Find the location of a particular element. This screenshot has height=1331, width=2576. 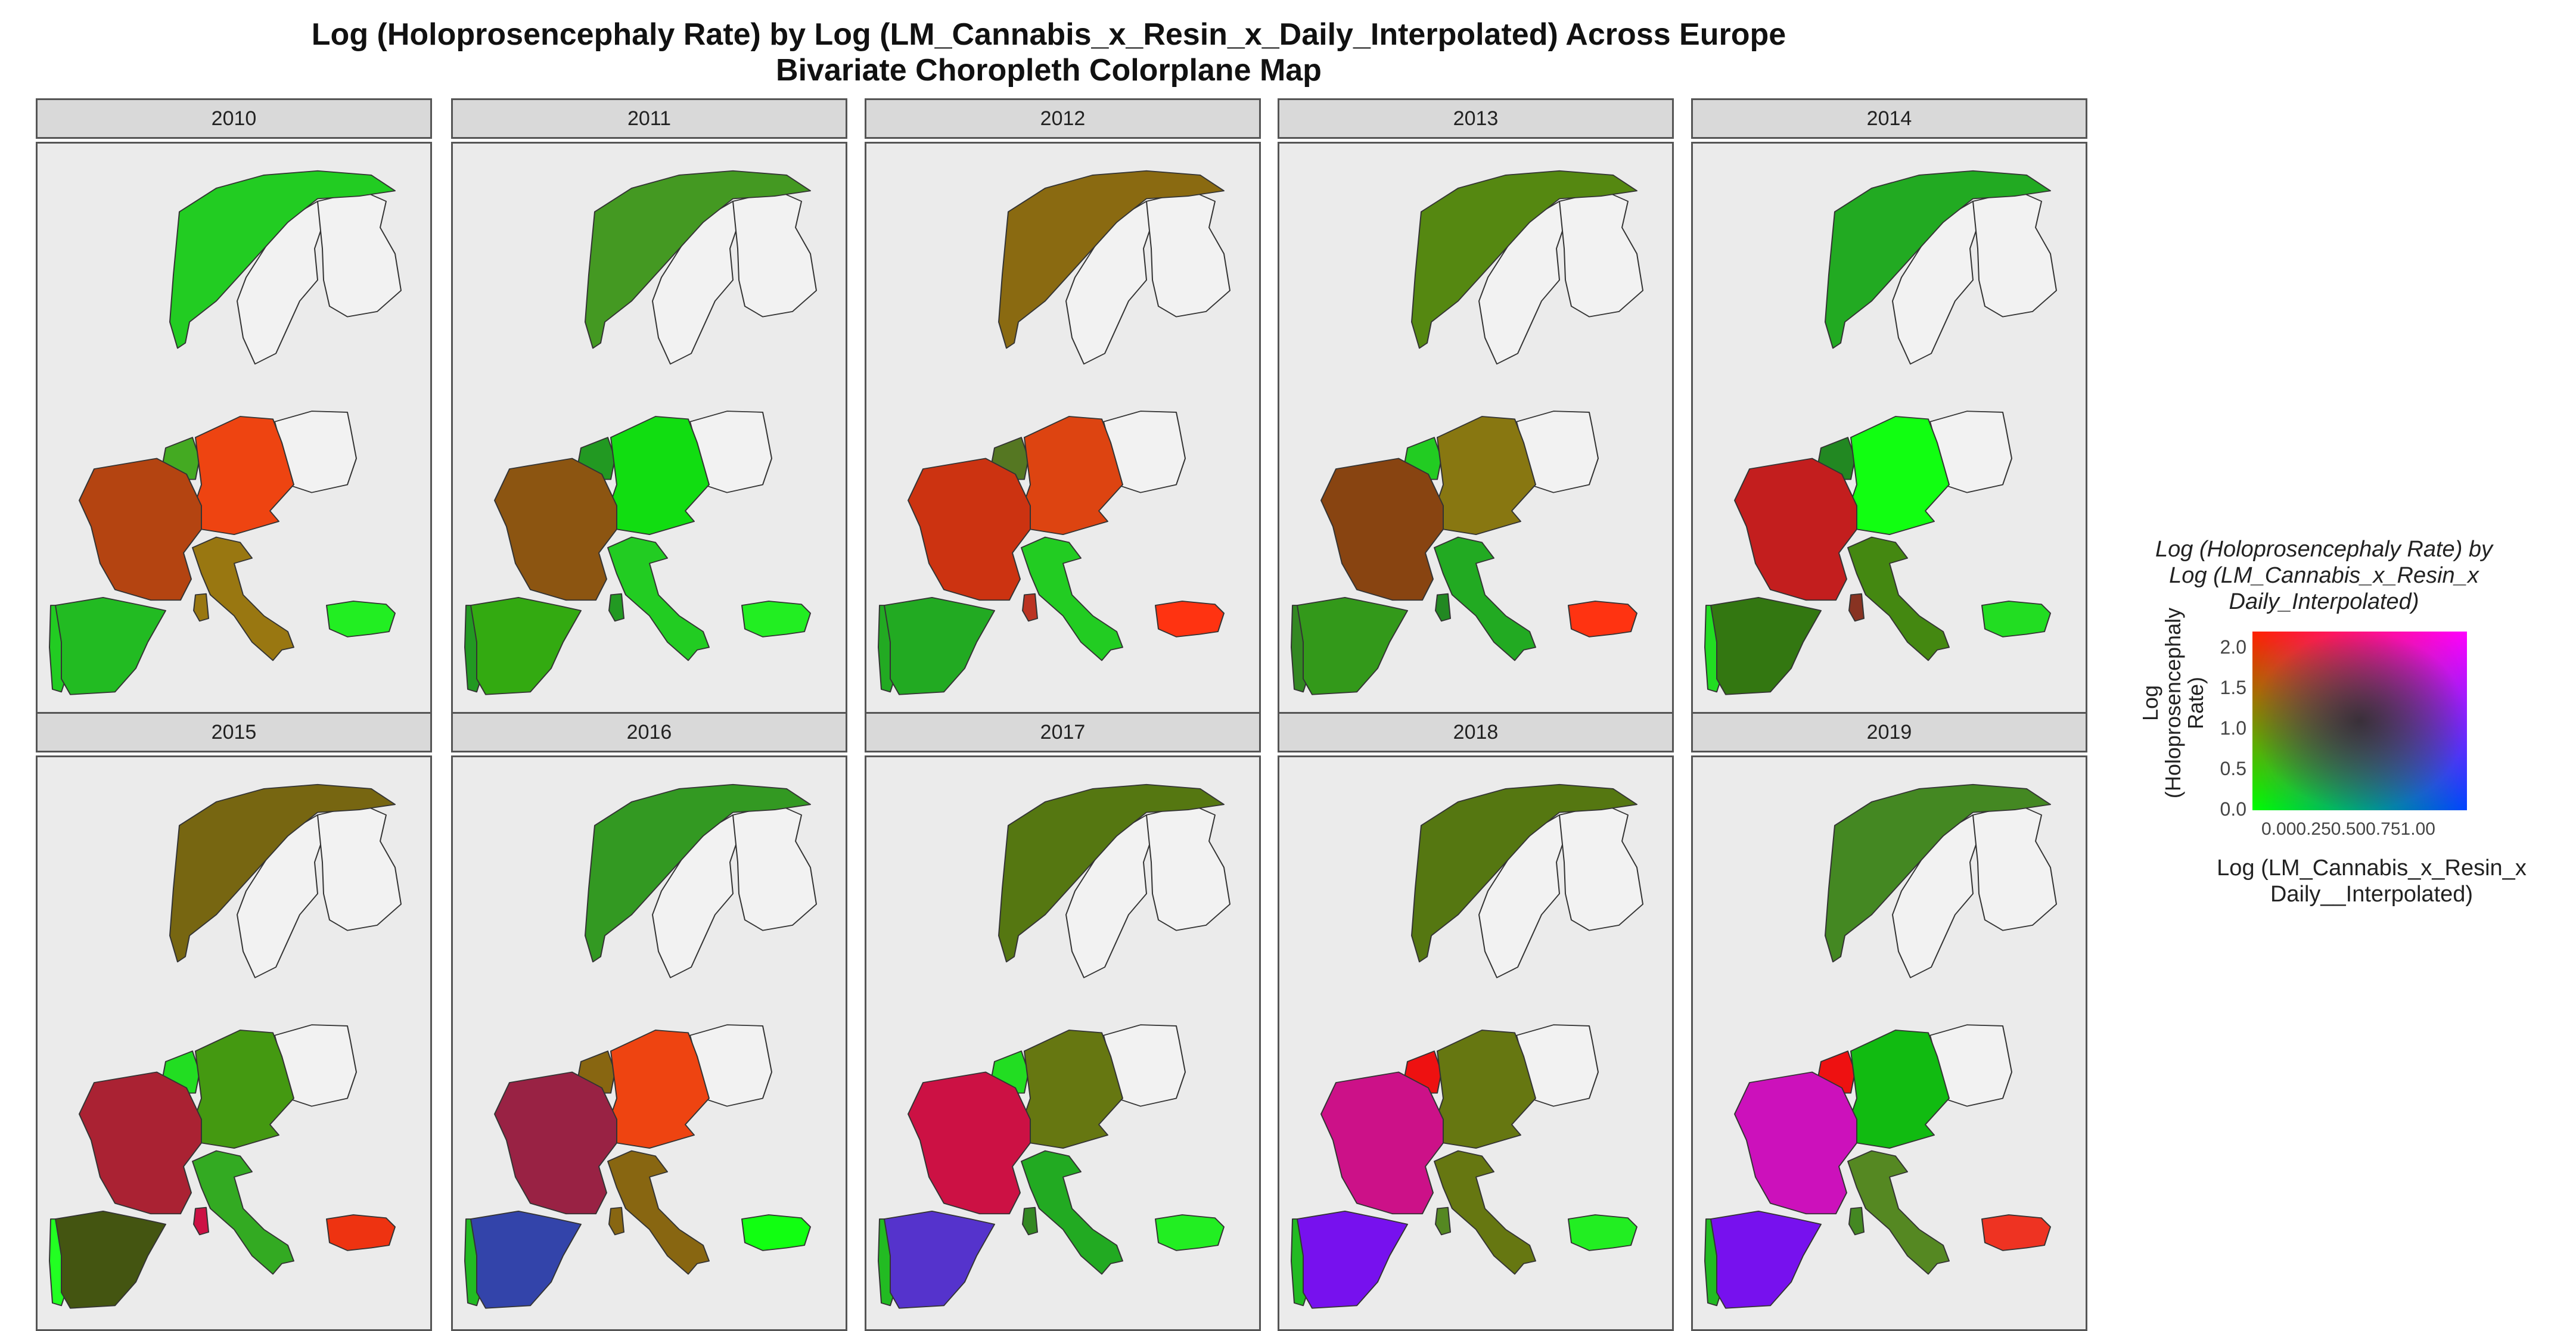

legend-y-label-line1: Log is located at coordinates (2150, 703).